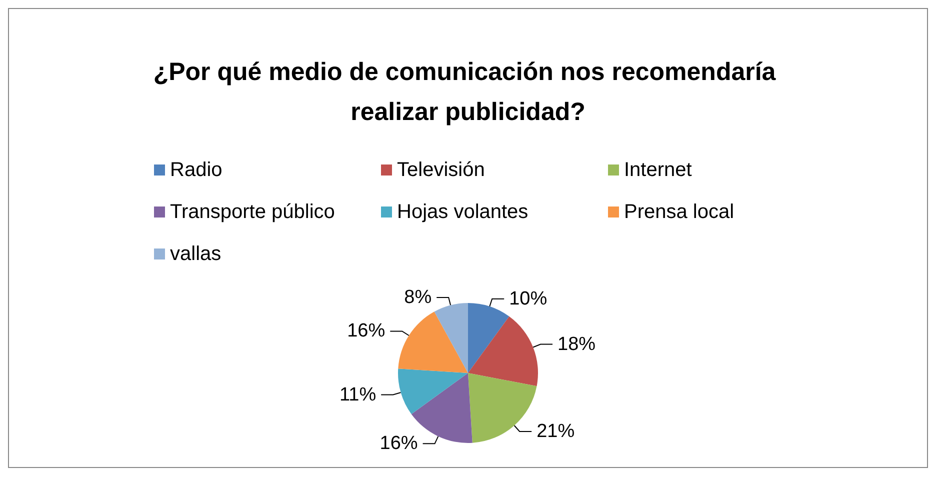 The image size is (940, 477). Describe the element at coordinates (679, 212) in the screenshot. I see `legend-label: Prensa local` at that location.